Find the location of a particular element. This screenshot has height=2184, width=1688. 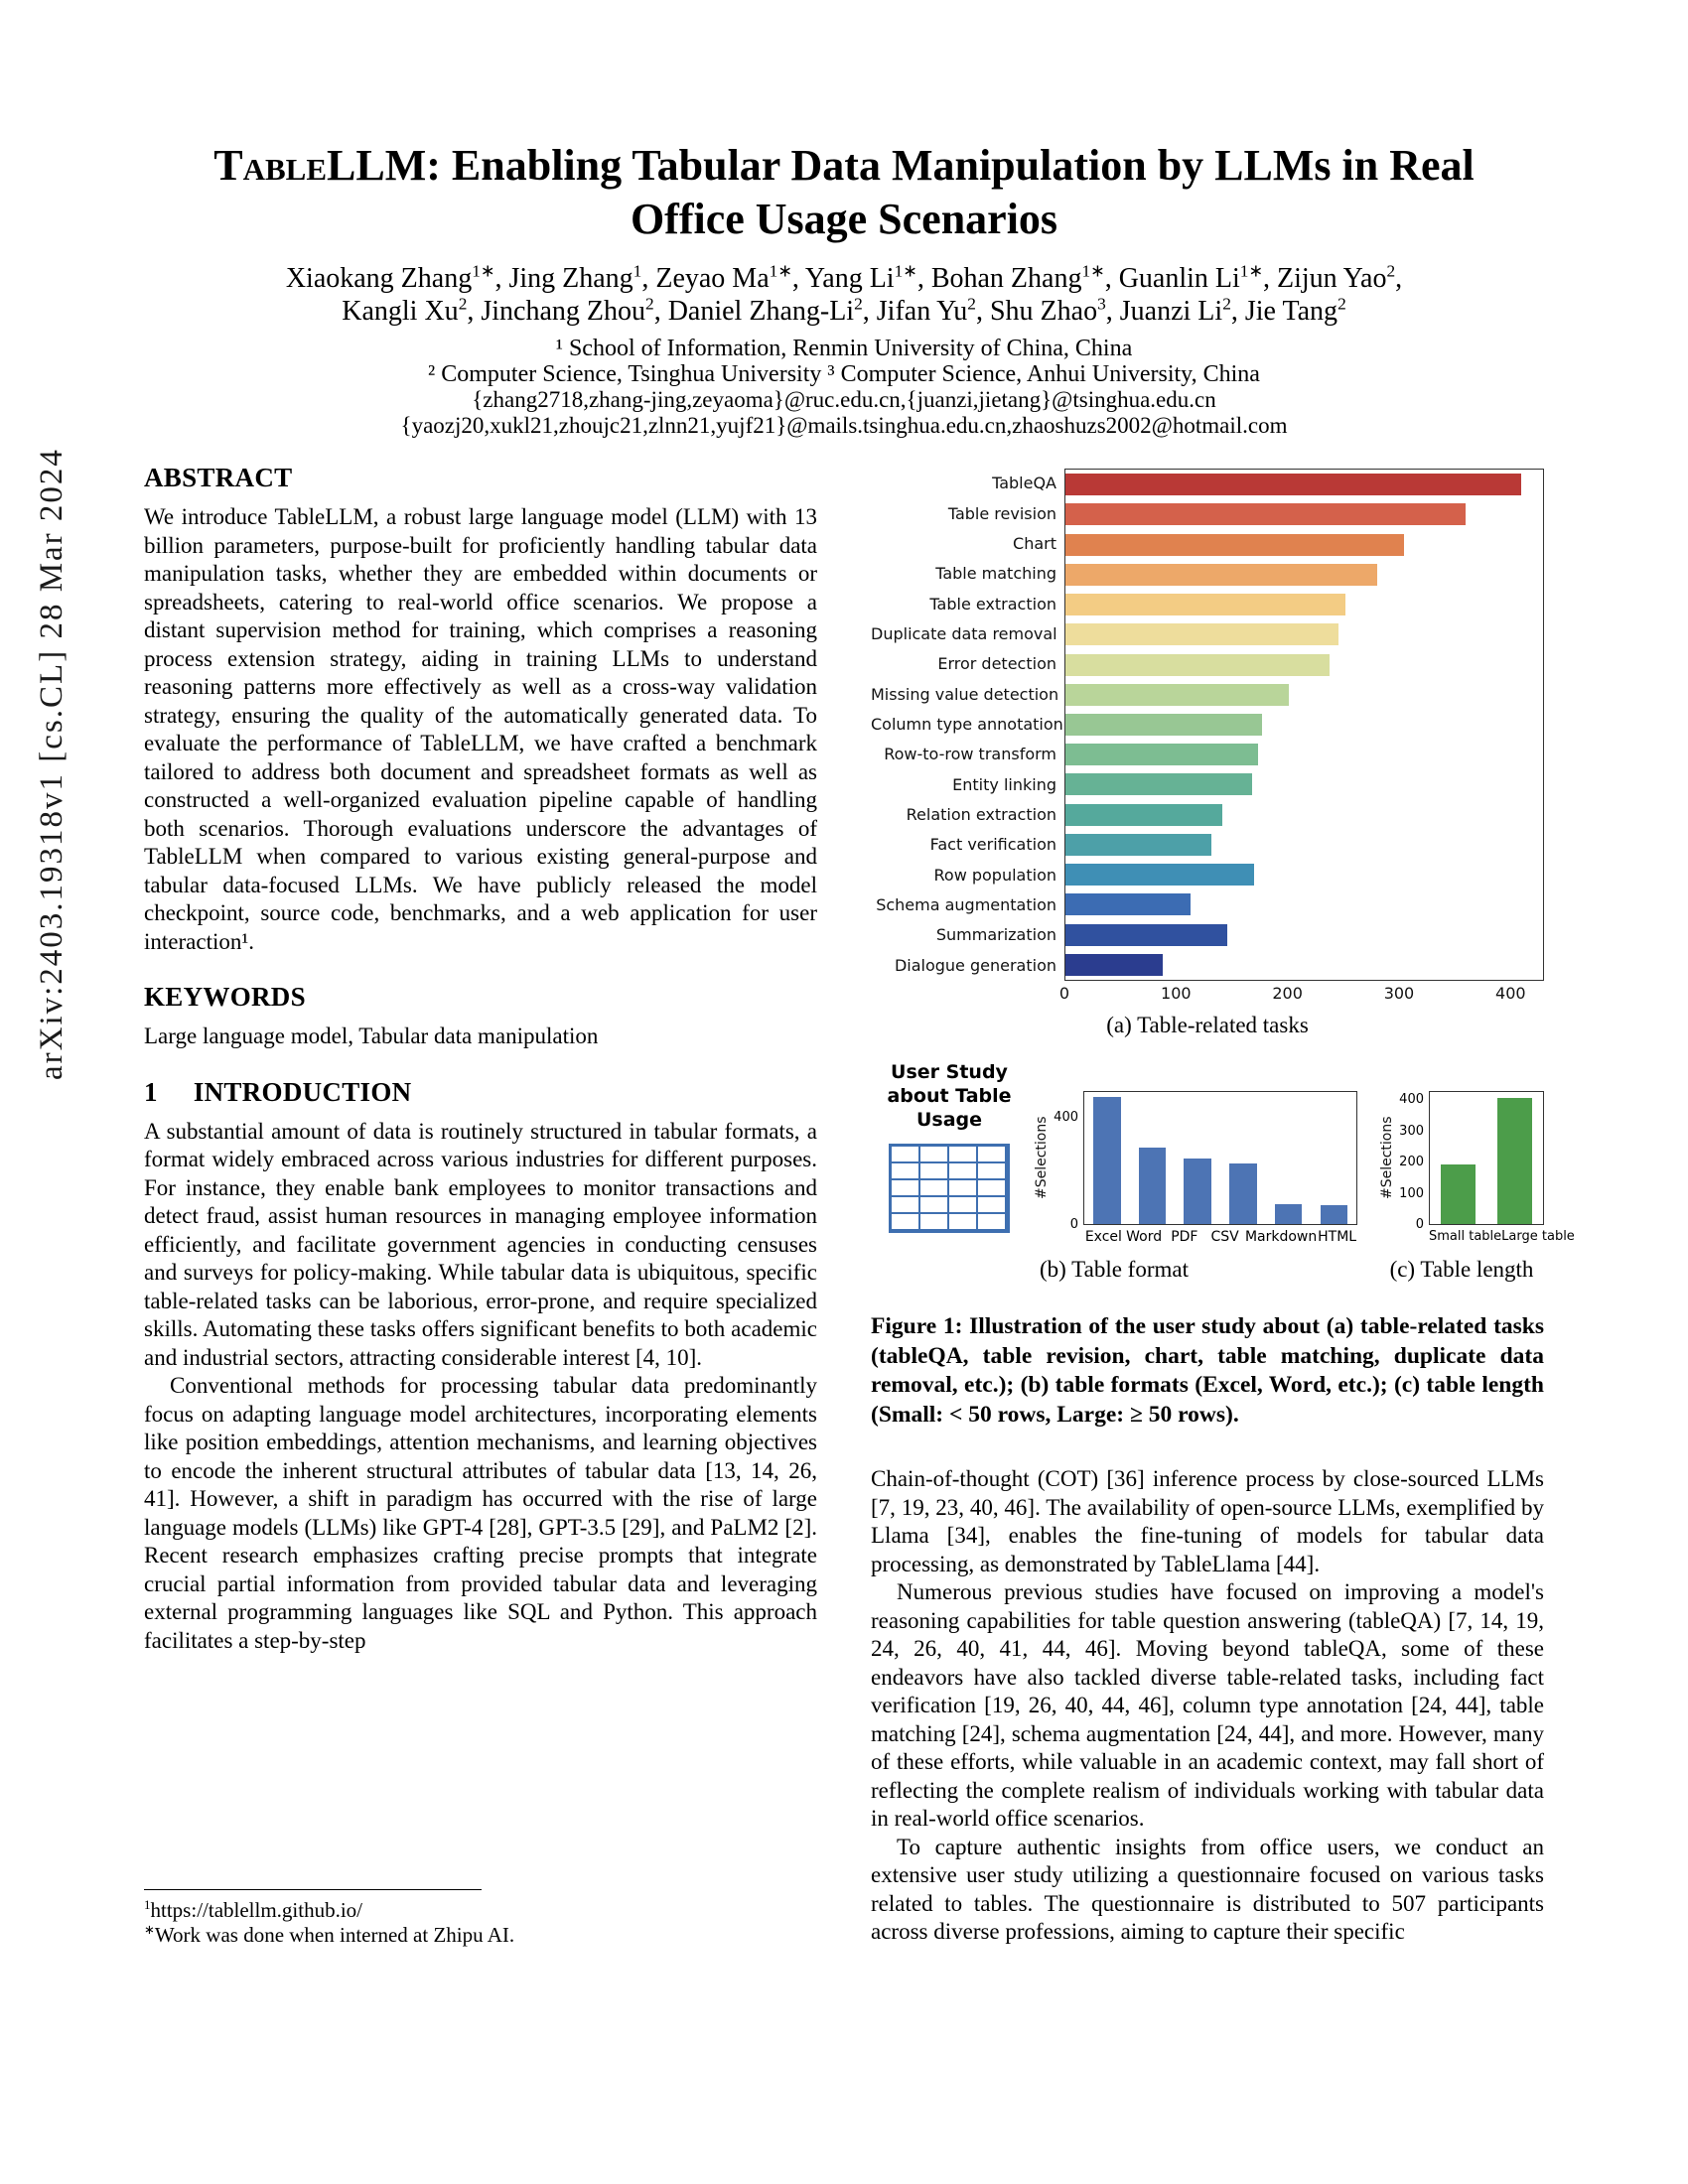

chart-c-ytick-label: 100 is located at coordinates (1411, 1193).